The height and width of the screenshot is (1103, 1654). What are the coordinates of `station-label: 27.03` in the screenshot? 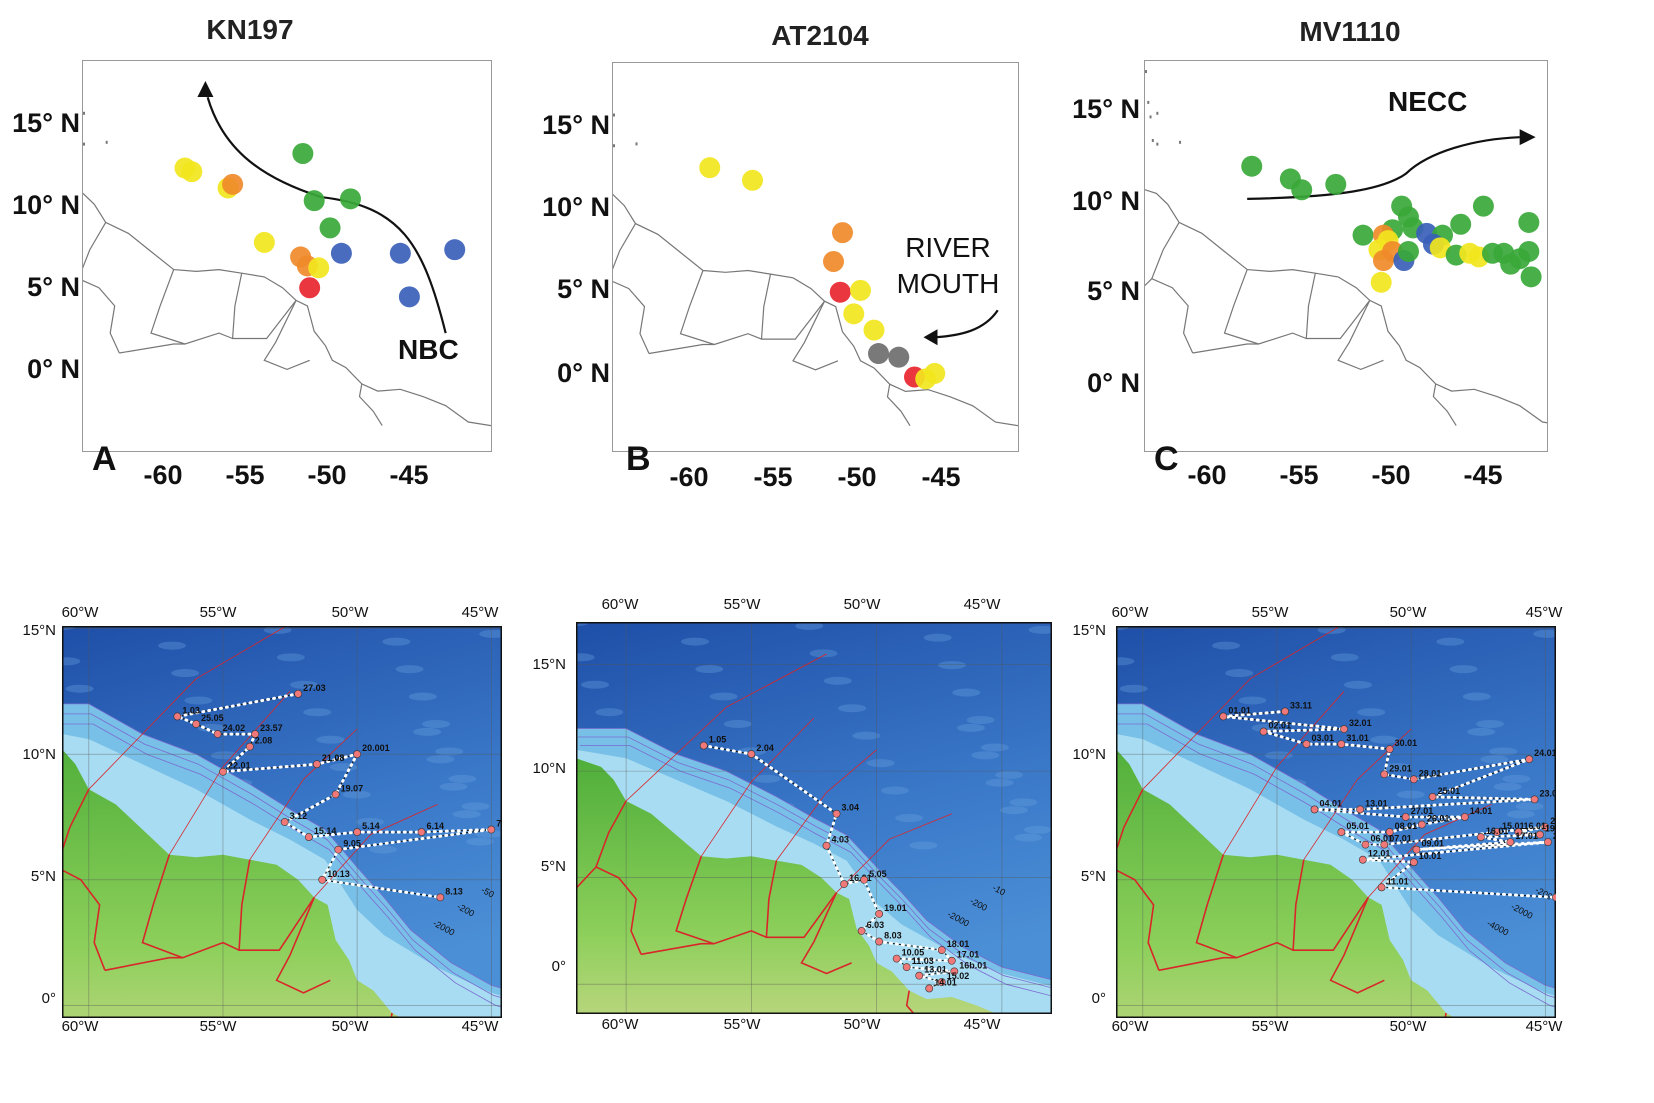 It's located at (314, 688).